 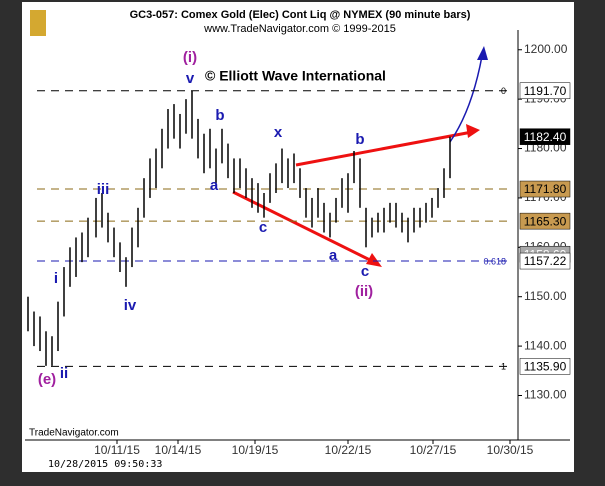 I want to click on watermark: © Elliott Wave International, so click(x=295, y=76).